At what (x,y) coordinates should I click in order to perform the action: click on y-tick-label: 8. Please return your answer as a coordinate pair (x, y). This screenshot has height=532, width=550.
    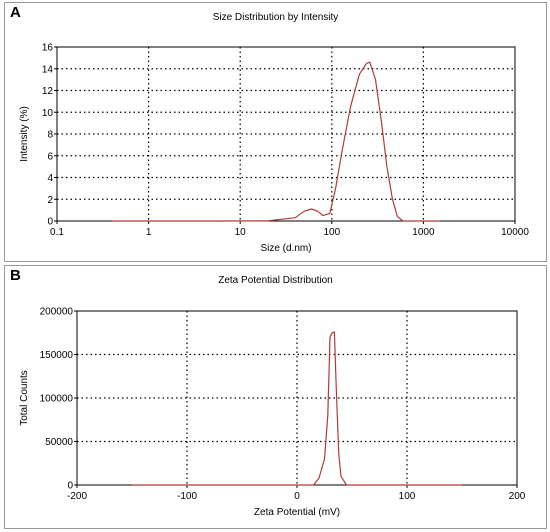
    Looking at the image, I should click on (50, 135).